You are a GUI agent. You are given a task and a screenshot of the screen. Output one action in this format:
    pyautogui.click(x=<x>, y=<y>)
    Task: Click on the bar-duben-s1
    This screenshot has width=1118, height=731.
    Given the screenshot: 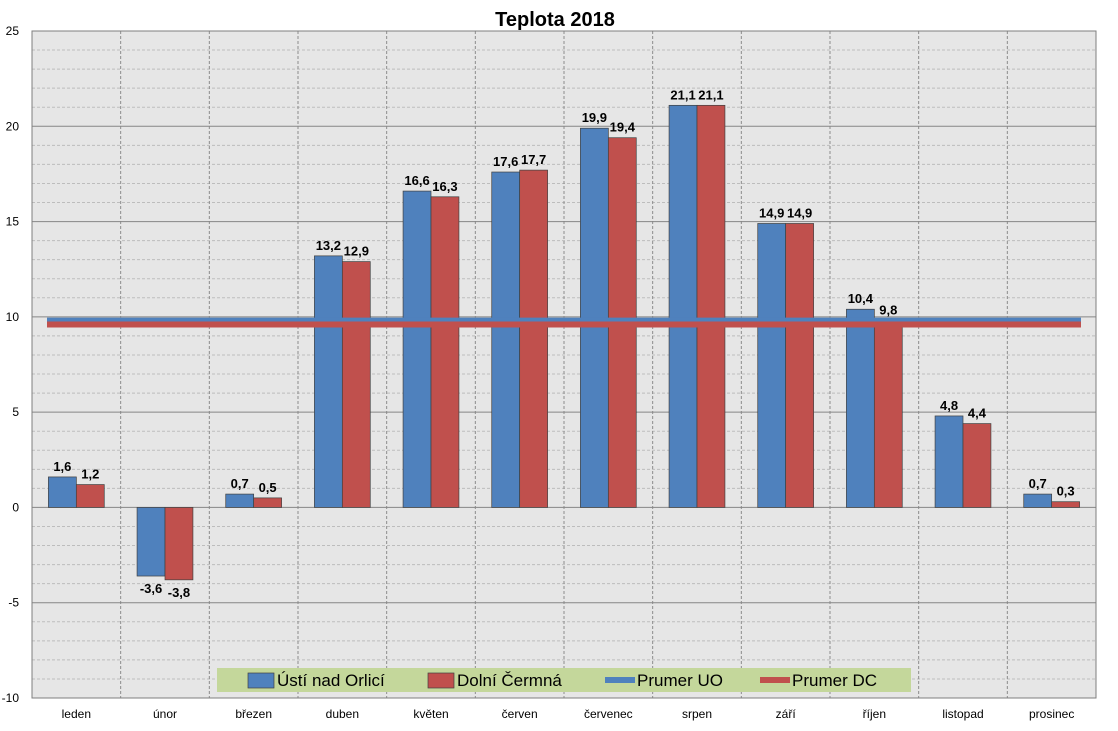 What is the action you would take?
    pyautogui.click(x=328, y=381)
    